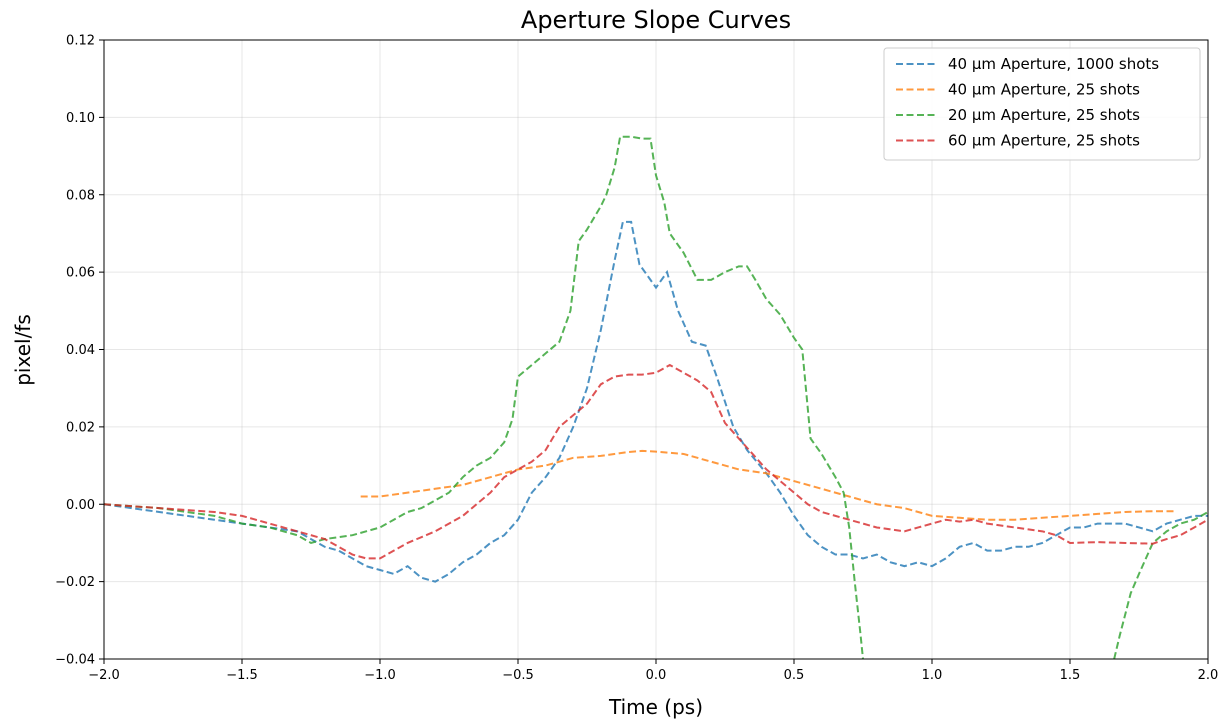 This screenshot has height=725, width=1226. I want to click on legend-label: 40 µm Aperture, 1000 shots, so click(1053, 64).